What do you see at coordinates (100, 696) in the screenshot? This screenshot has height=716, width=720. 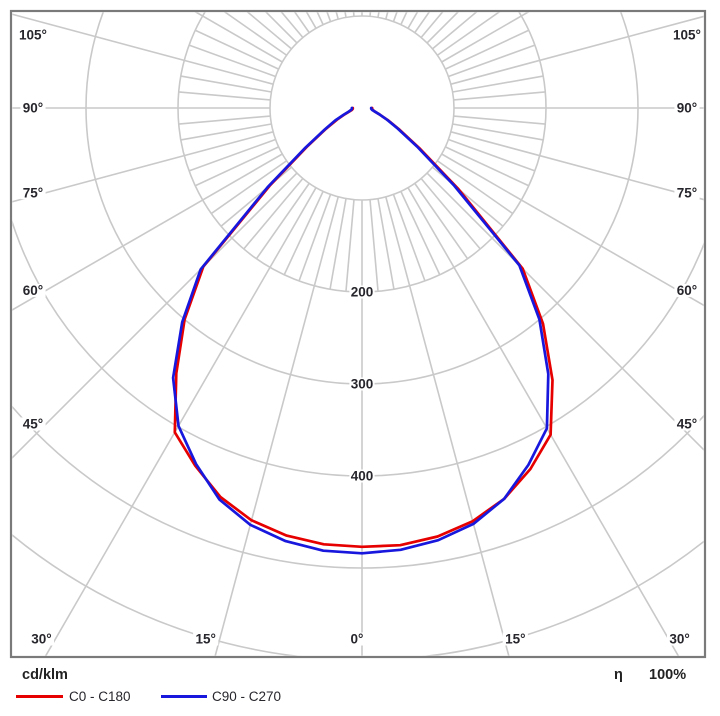 I see `legend-label-c0-c180: C0 - C180` at bounding box center [100, 696].